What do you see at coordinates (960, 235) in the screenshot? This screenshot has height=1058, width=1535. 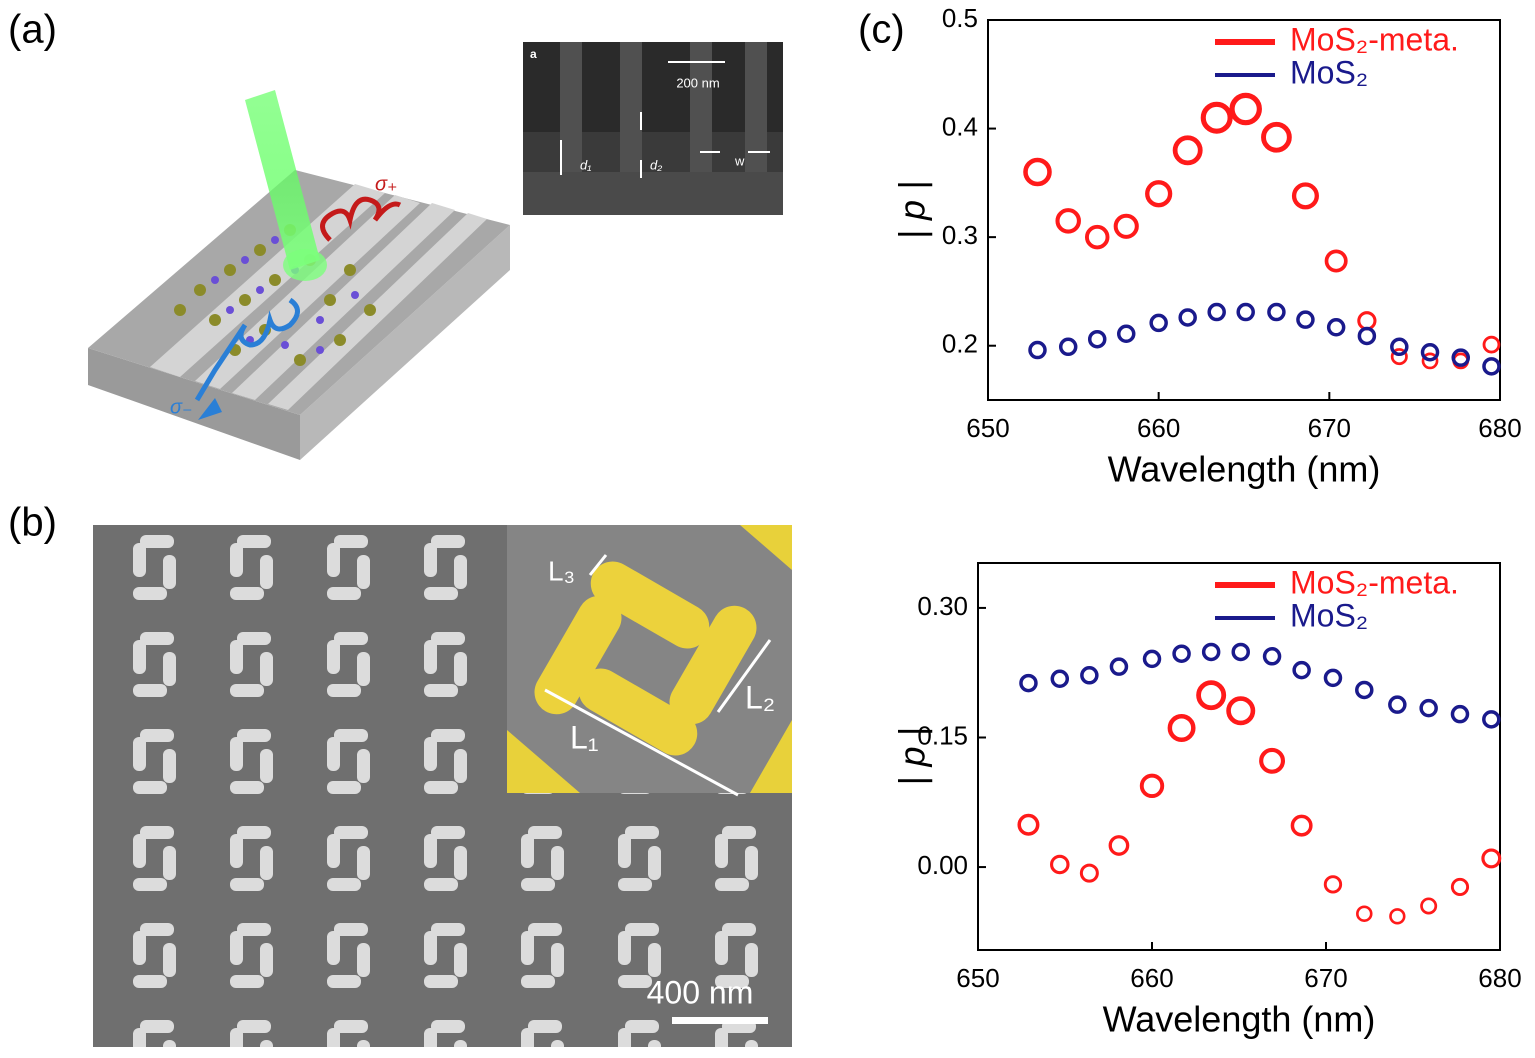 I see `y-tick-label: 0.3` at bounding box center [960, 235].